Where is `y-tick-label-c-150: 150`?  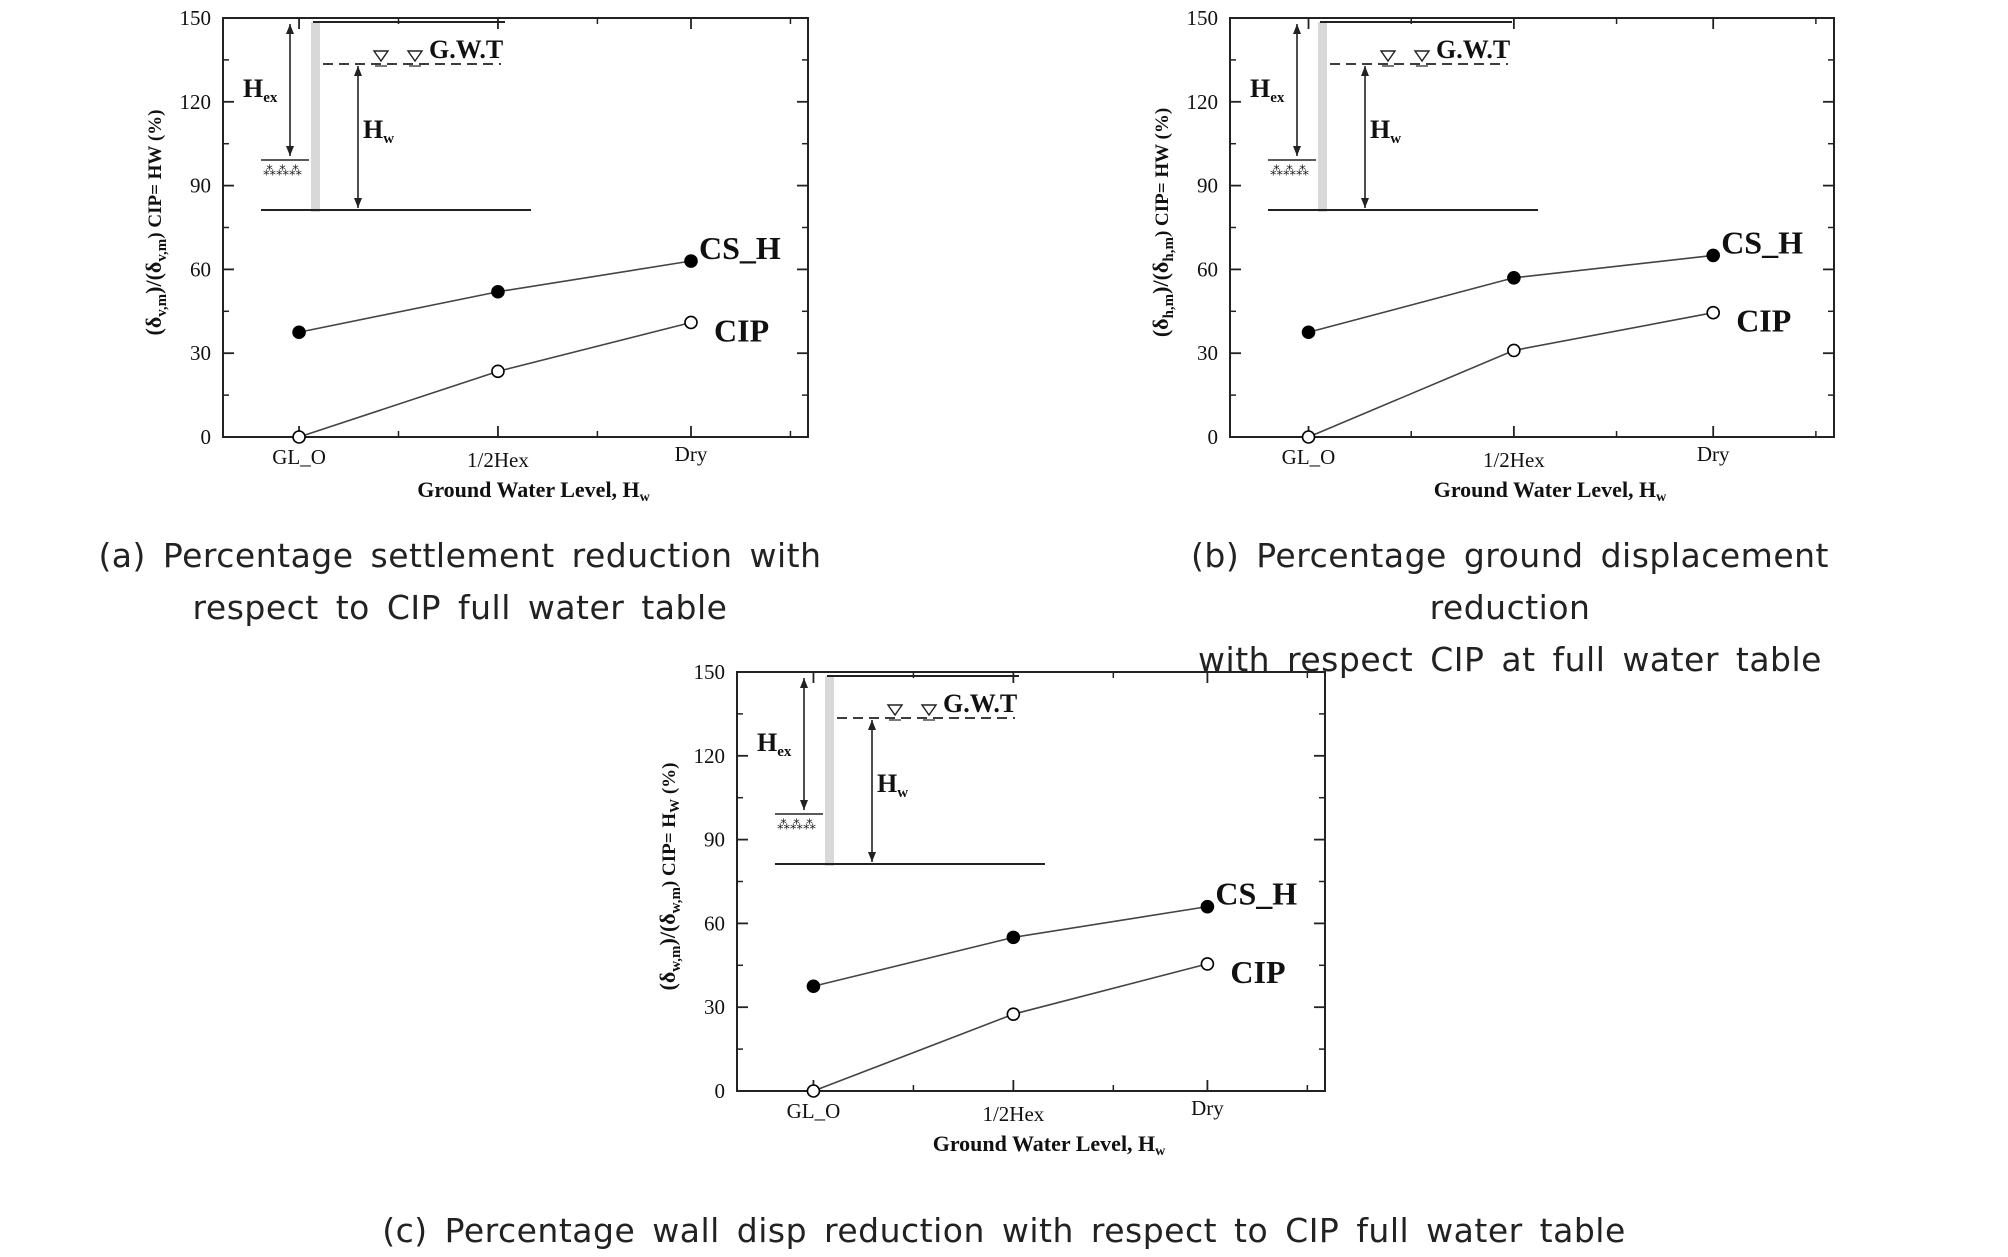 y-tick-label-c-150: 150 is located at coordinates (710, 672).